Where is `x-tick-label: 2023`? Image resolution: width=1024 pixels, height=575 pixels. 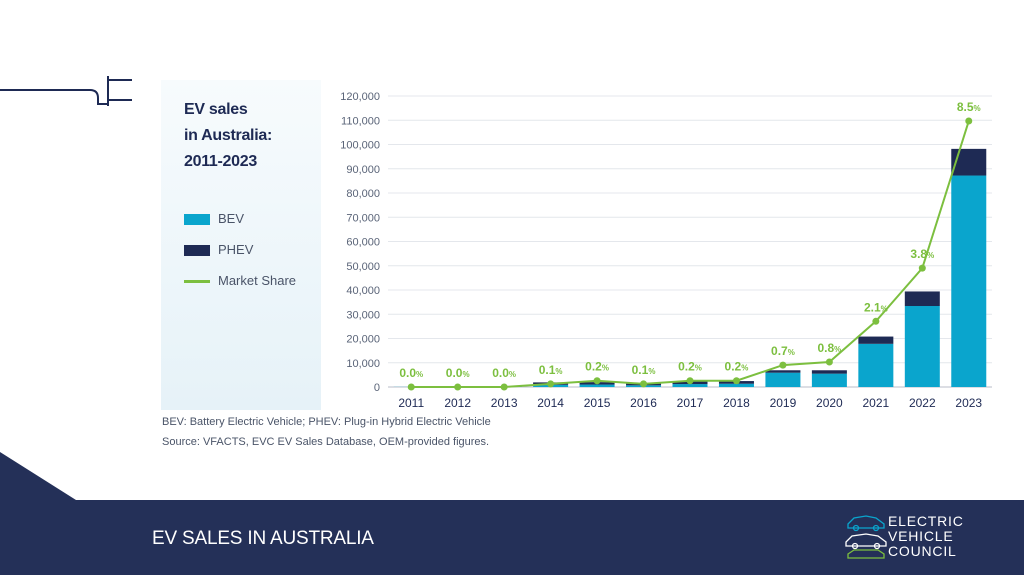 x-tick-label: 2023 is located at coordinates (968, 403).